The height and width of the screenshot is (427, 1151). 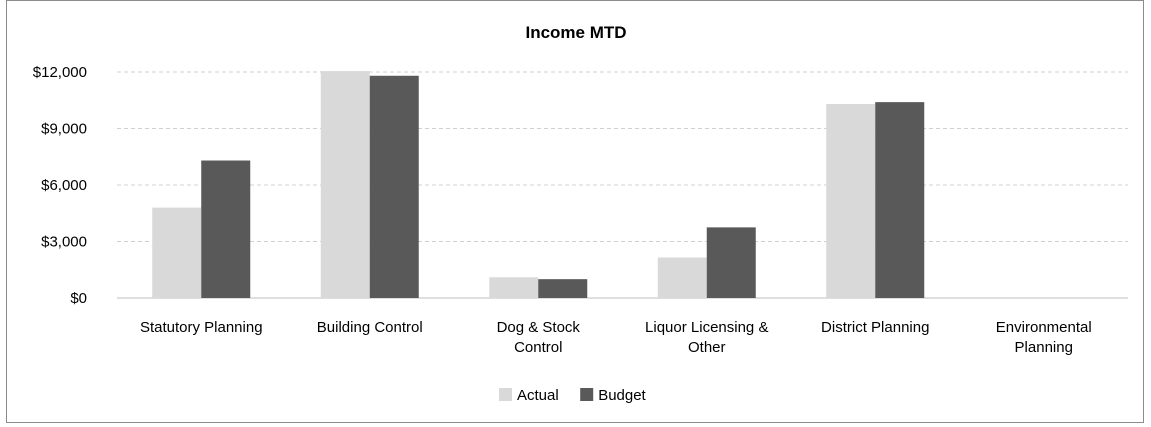 What do you see at coordinates (64, 242) in the screenshot?
I see `y-tick-label: $3,000` at bounding box center [64, 242].